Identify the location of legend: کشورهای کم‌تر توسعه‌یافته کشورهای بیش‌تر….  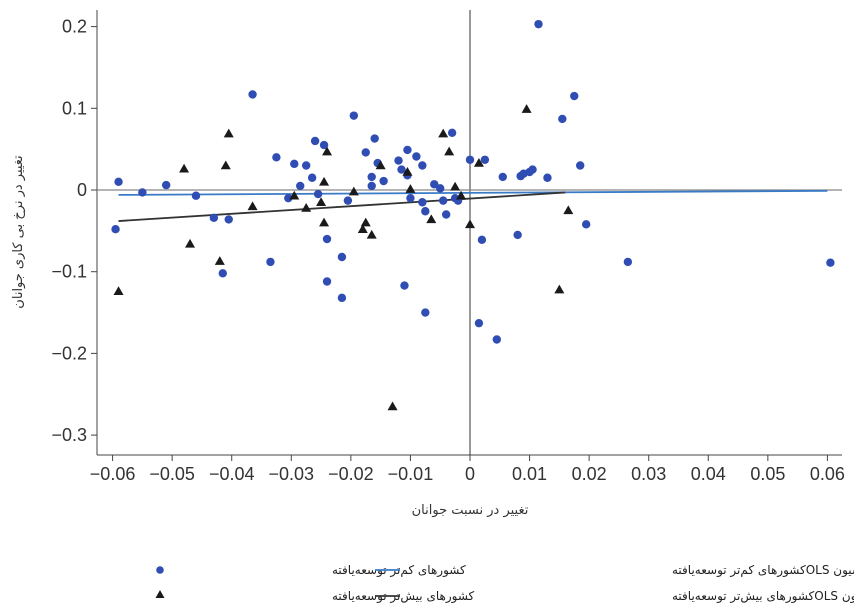
(504, 583).